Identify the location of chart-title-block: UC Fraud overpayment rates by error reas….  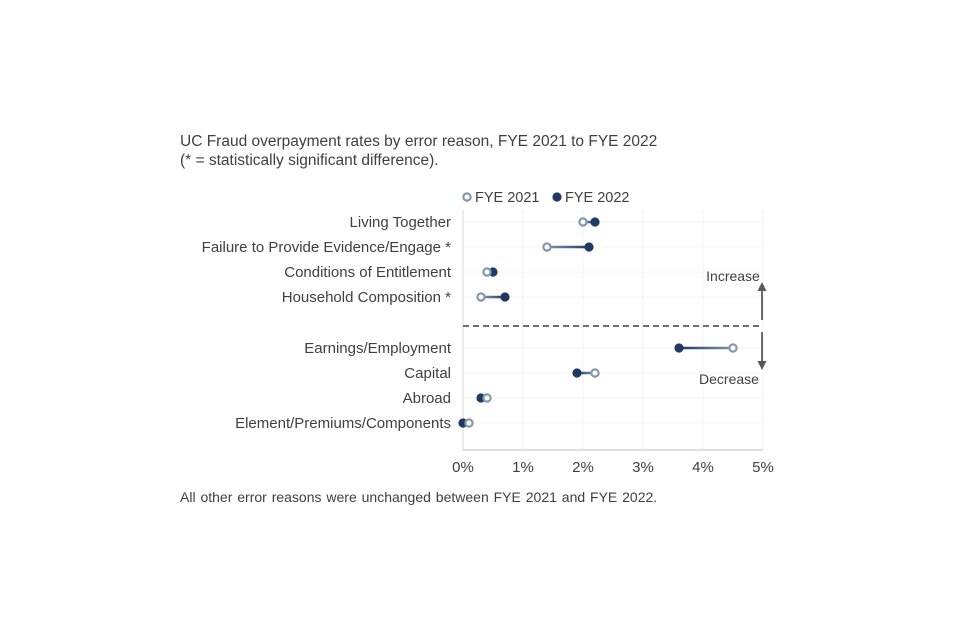
(418, 151).